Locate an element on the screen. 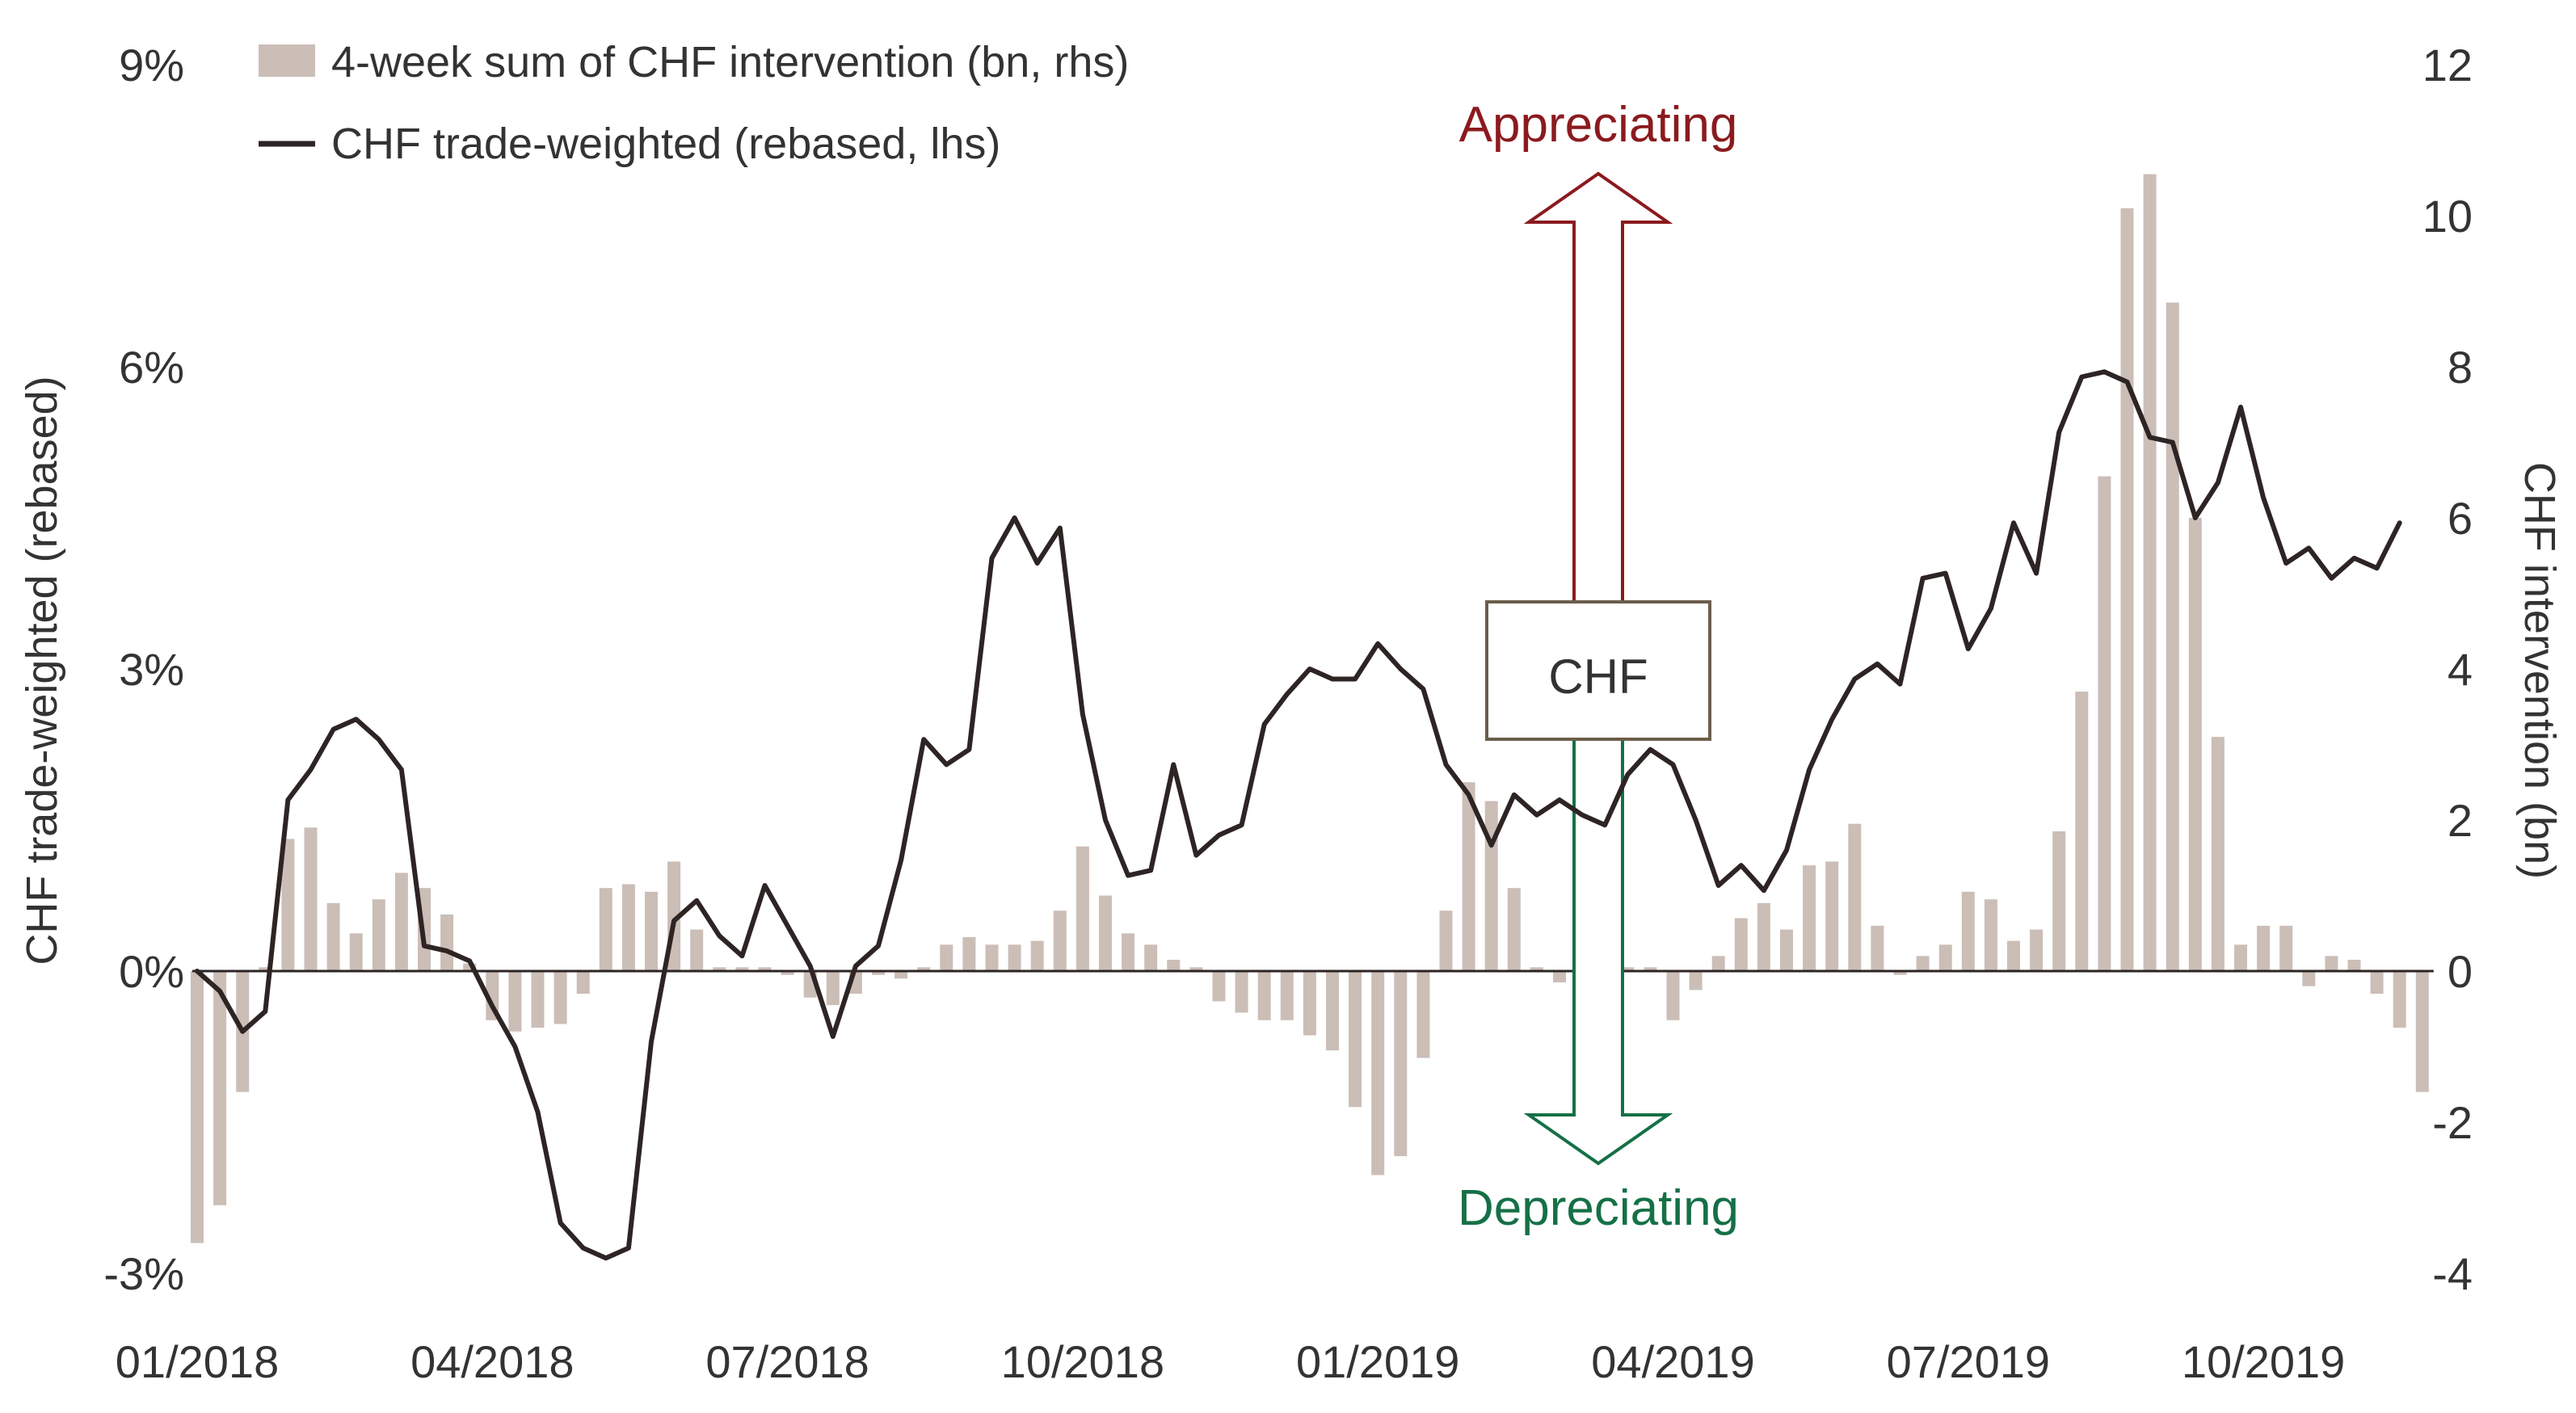 The width and height of the screenshot is (2576, 1413). x-tick-label: 07/2018 is located at coordinates (787, 1361).